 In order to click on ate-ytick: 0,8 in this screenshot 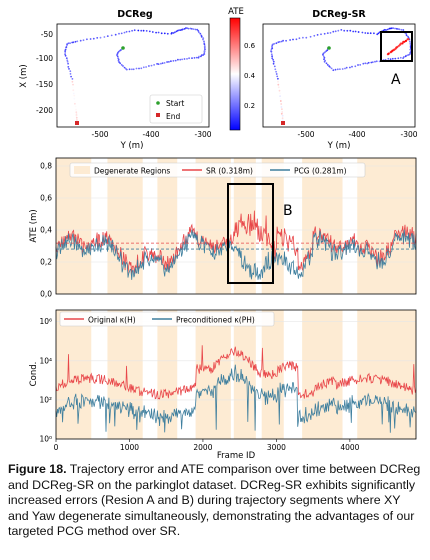, I will do `click(46, 166)`.